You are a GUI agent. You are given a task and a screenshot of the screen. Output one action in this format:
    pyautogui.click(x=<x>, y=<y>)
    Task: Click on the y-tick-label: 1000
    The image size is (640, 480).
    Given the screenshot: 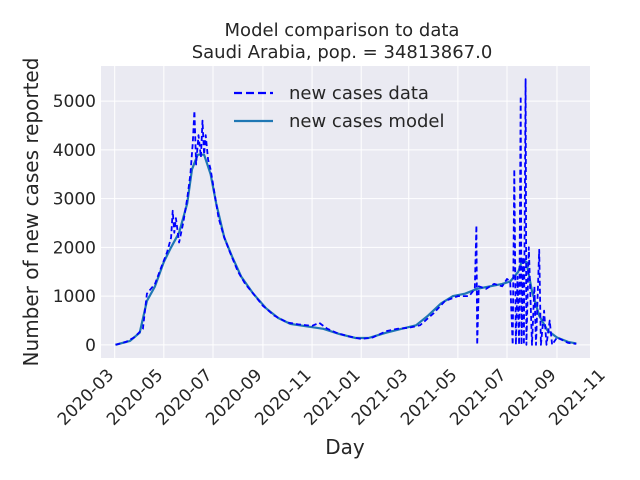 What is the action you would take?
    pyautogui.click(x=74, y=297)
    